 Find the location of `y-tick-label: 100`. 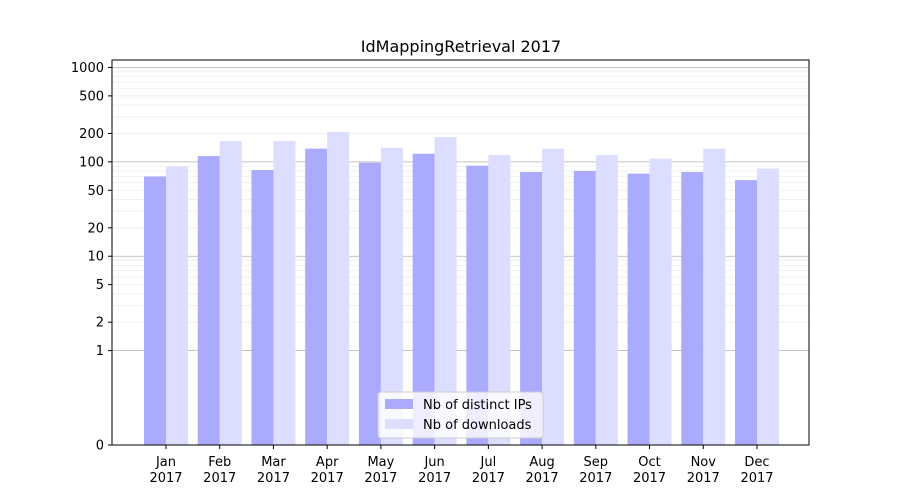

y-tick-label: 100 is located at coordinates (91, 162).